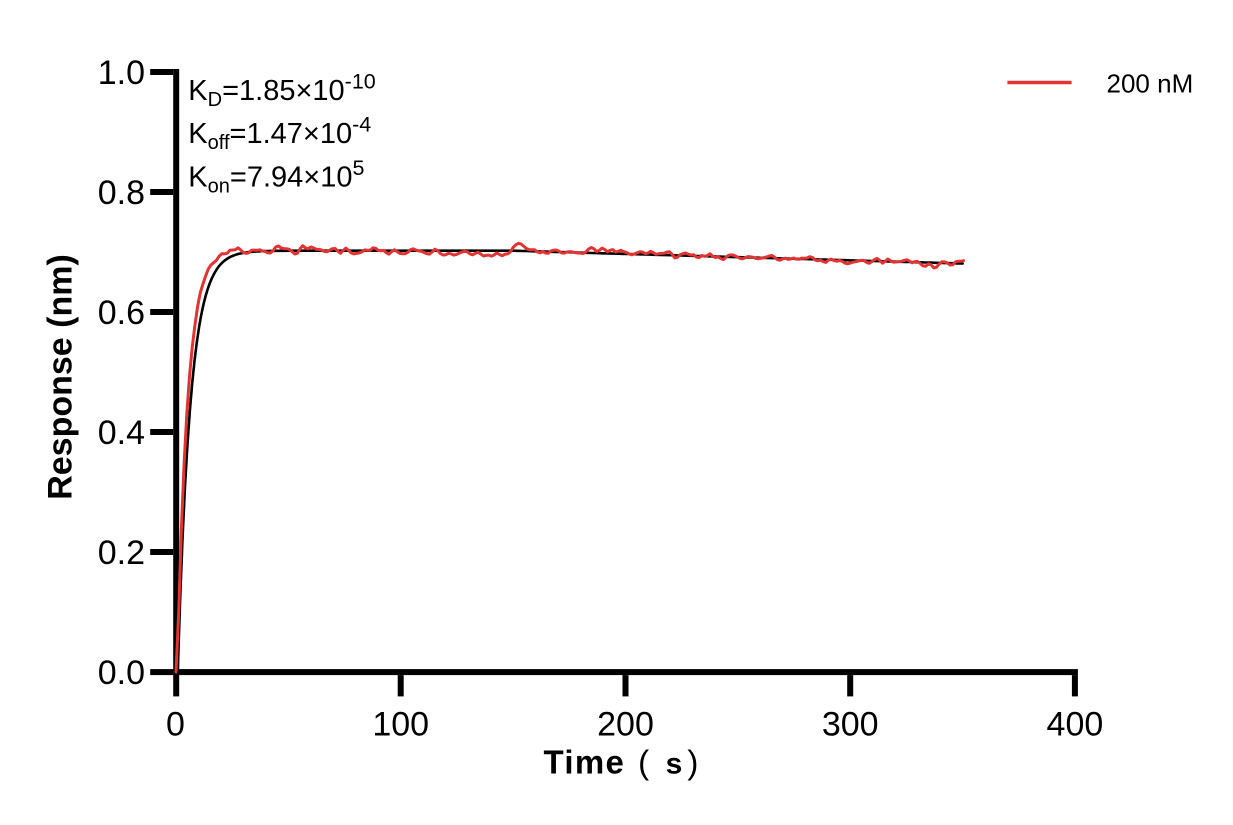 The height and width of the screenshot is (825, 1233). I want to click on svg-text: Response (nm), so click(61, 377).